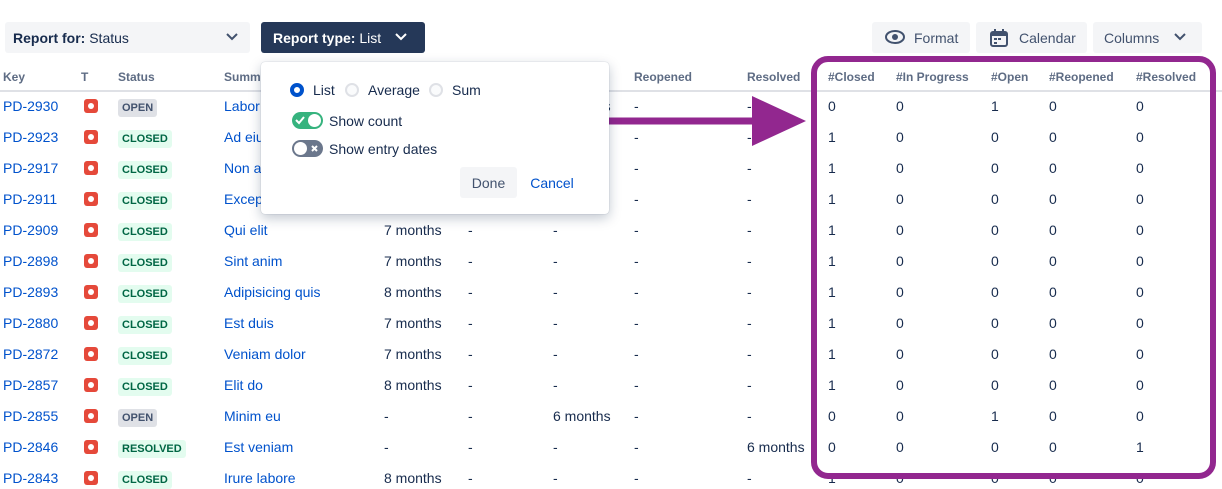  Describe the element at coordinates (31, 478) in the screenshot. I see `issue-key: PD-2843` at that location.